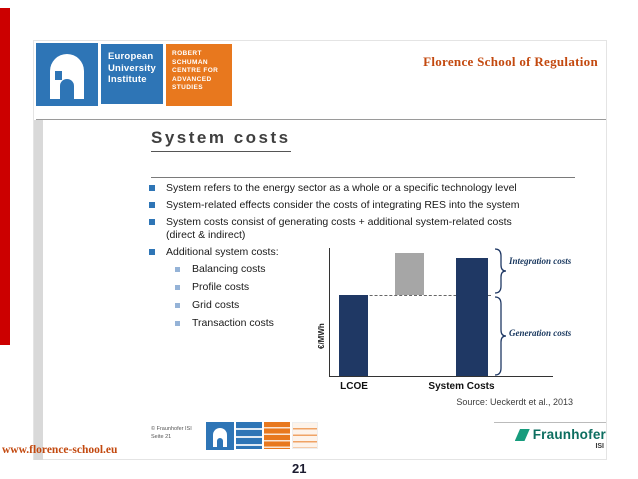 The width and height of the screenshot is (638, 479). Describe the element at coordinates (220, 436) in the screenshot. I see `eui-mini-logo` at that location.